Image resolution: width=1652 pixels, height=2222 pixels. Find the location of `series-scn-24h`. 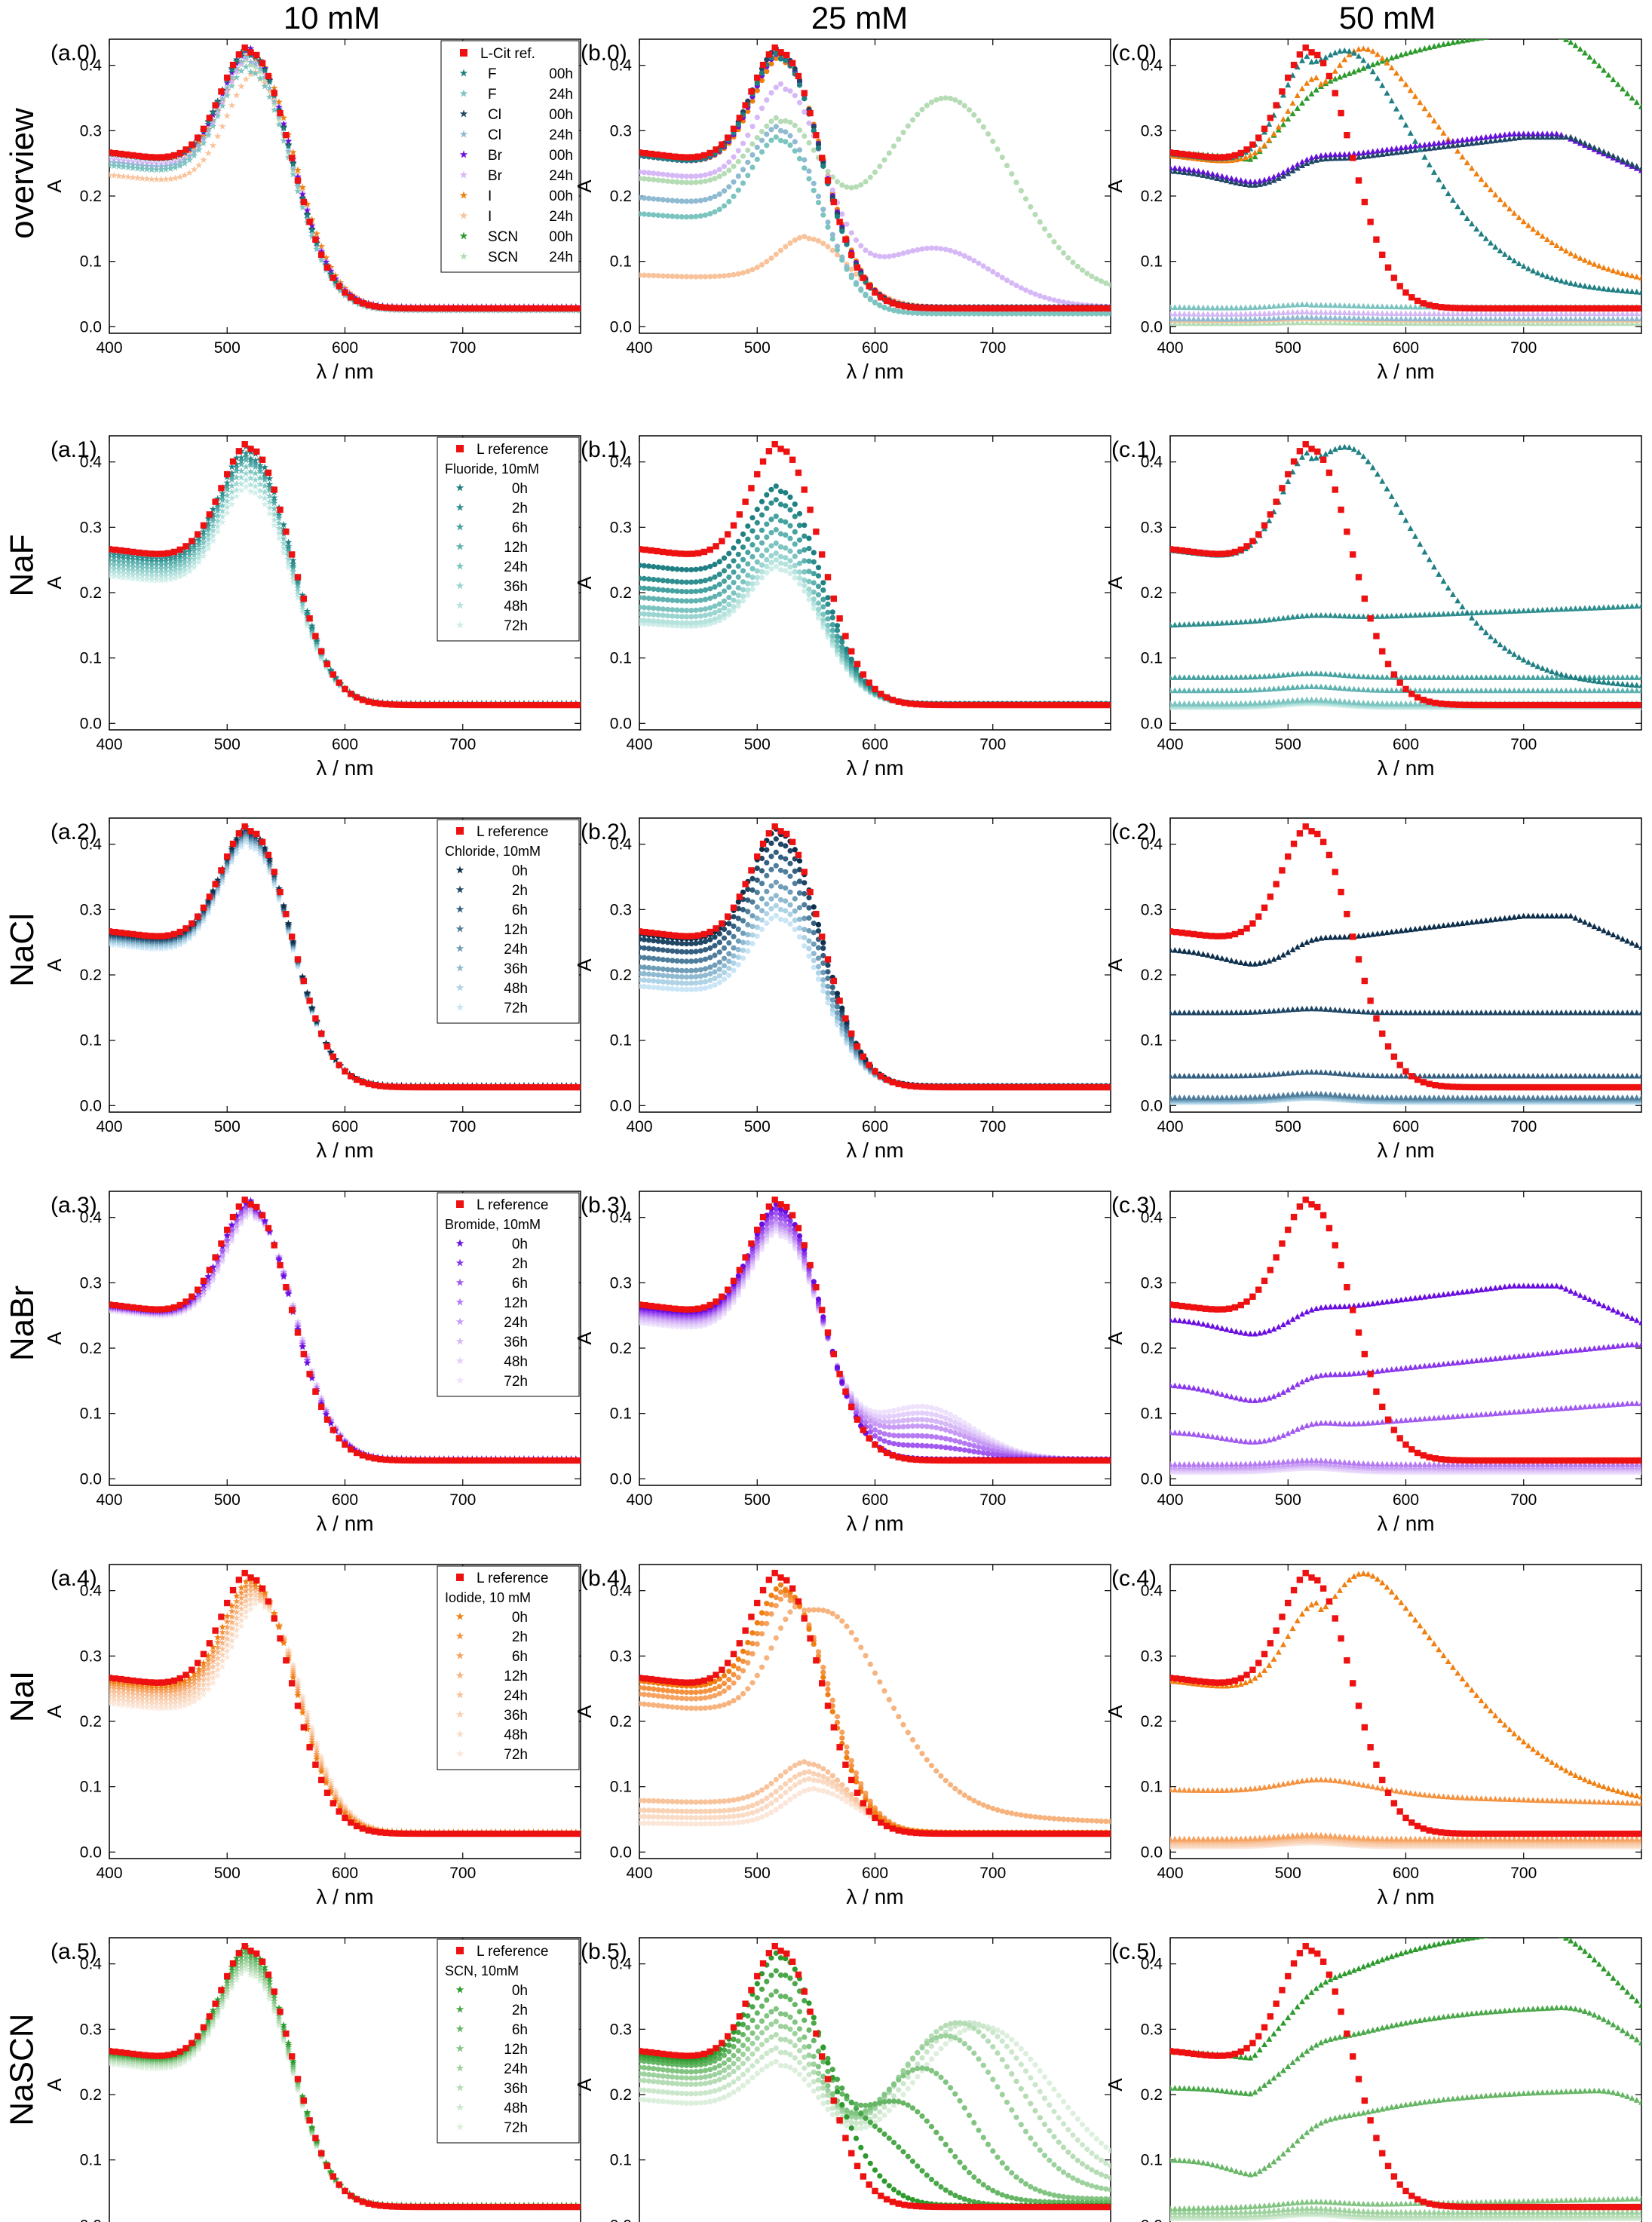

series-scn-24h is located at coordinates (875, 192).